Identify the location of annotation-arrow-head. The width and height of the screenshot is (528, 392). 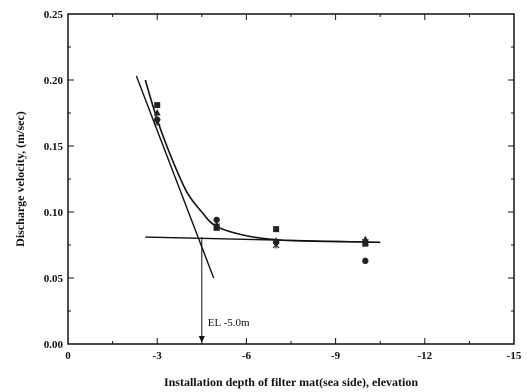
(201, 339).